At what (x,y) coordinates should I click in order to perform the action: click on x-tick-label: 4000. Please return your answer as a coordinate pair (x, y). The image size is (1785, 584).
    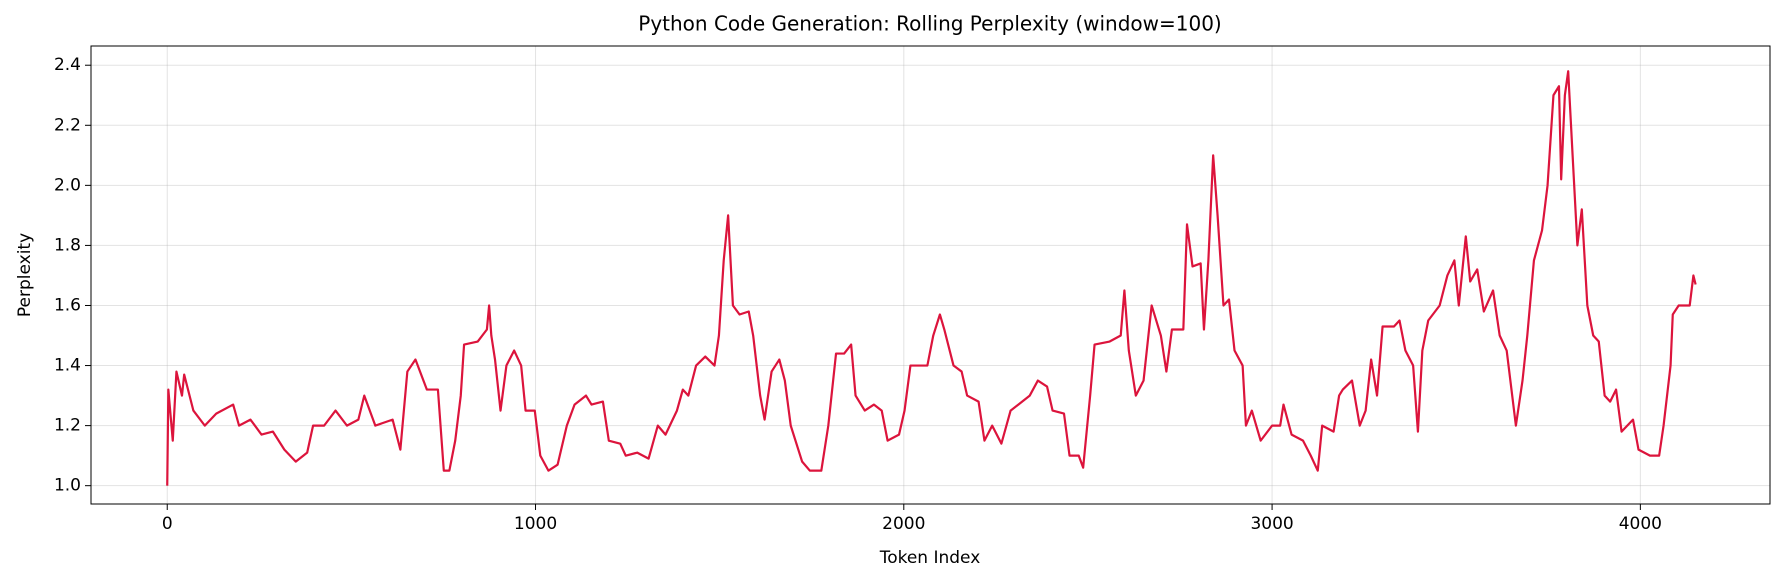
    Looking at the image, I should click on (1640, 524).